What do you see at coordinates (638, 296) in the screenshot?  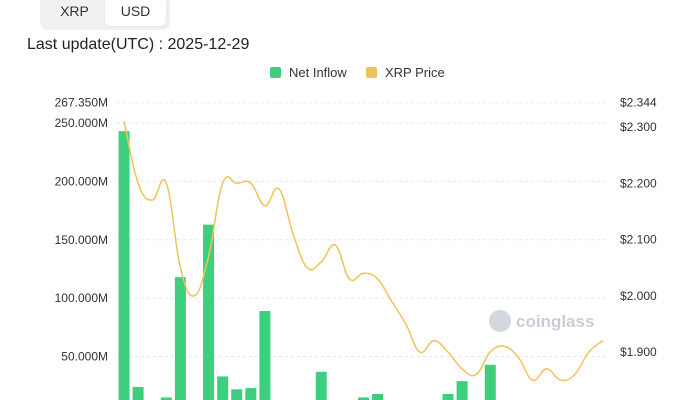 I see `y-right-tick-label: $2.000` at bounding box center [638, 296].